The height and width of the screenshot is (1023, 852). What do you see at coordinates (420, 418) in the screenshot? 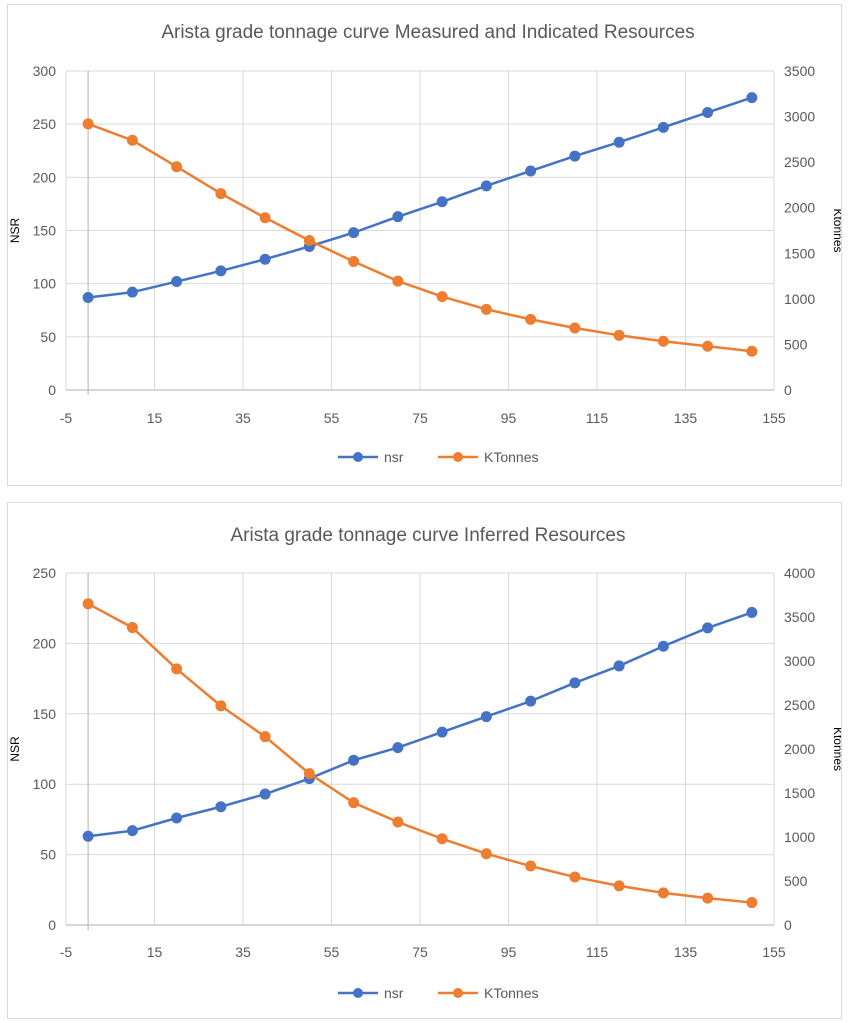
I see `x-tick-label: 75` at bounding box center [420, 418].